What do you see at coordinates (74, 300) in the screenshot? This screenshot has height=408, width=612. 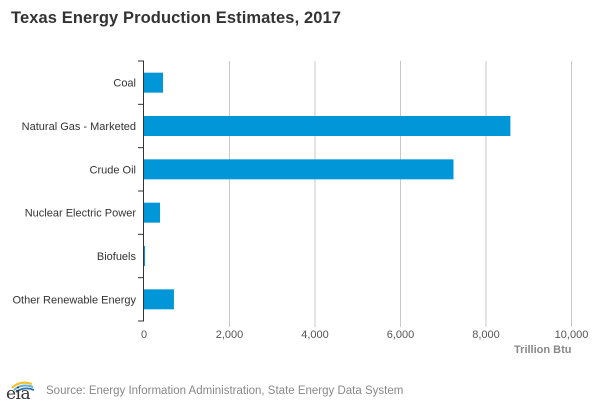 I see `category-label: Other Renewable Energy` at bounding box center [74, 300].